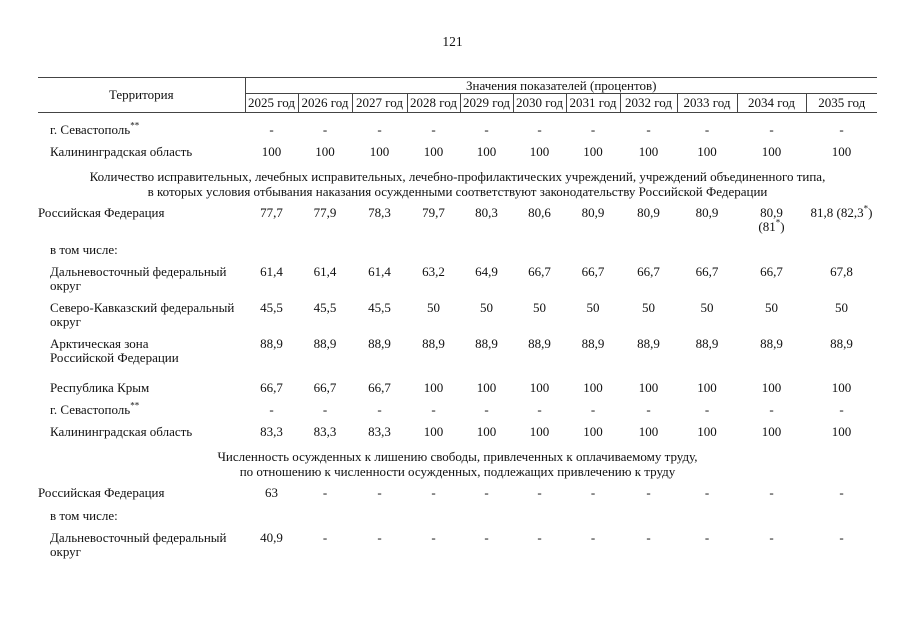  What do you see at coordinates (540, 103) in the screenshot?
I see `year-column-header: 2030 год` at bounding box center [540, 103].